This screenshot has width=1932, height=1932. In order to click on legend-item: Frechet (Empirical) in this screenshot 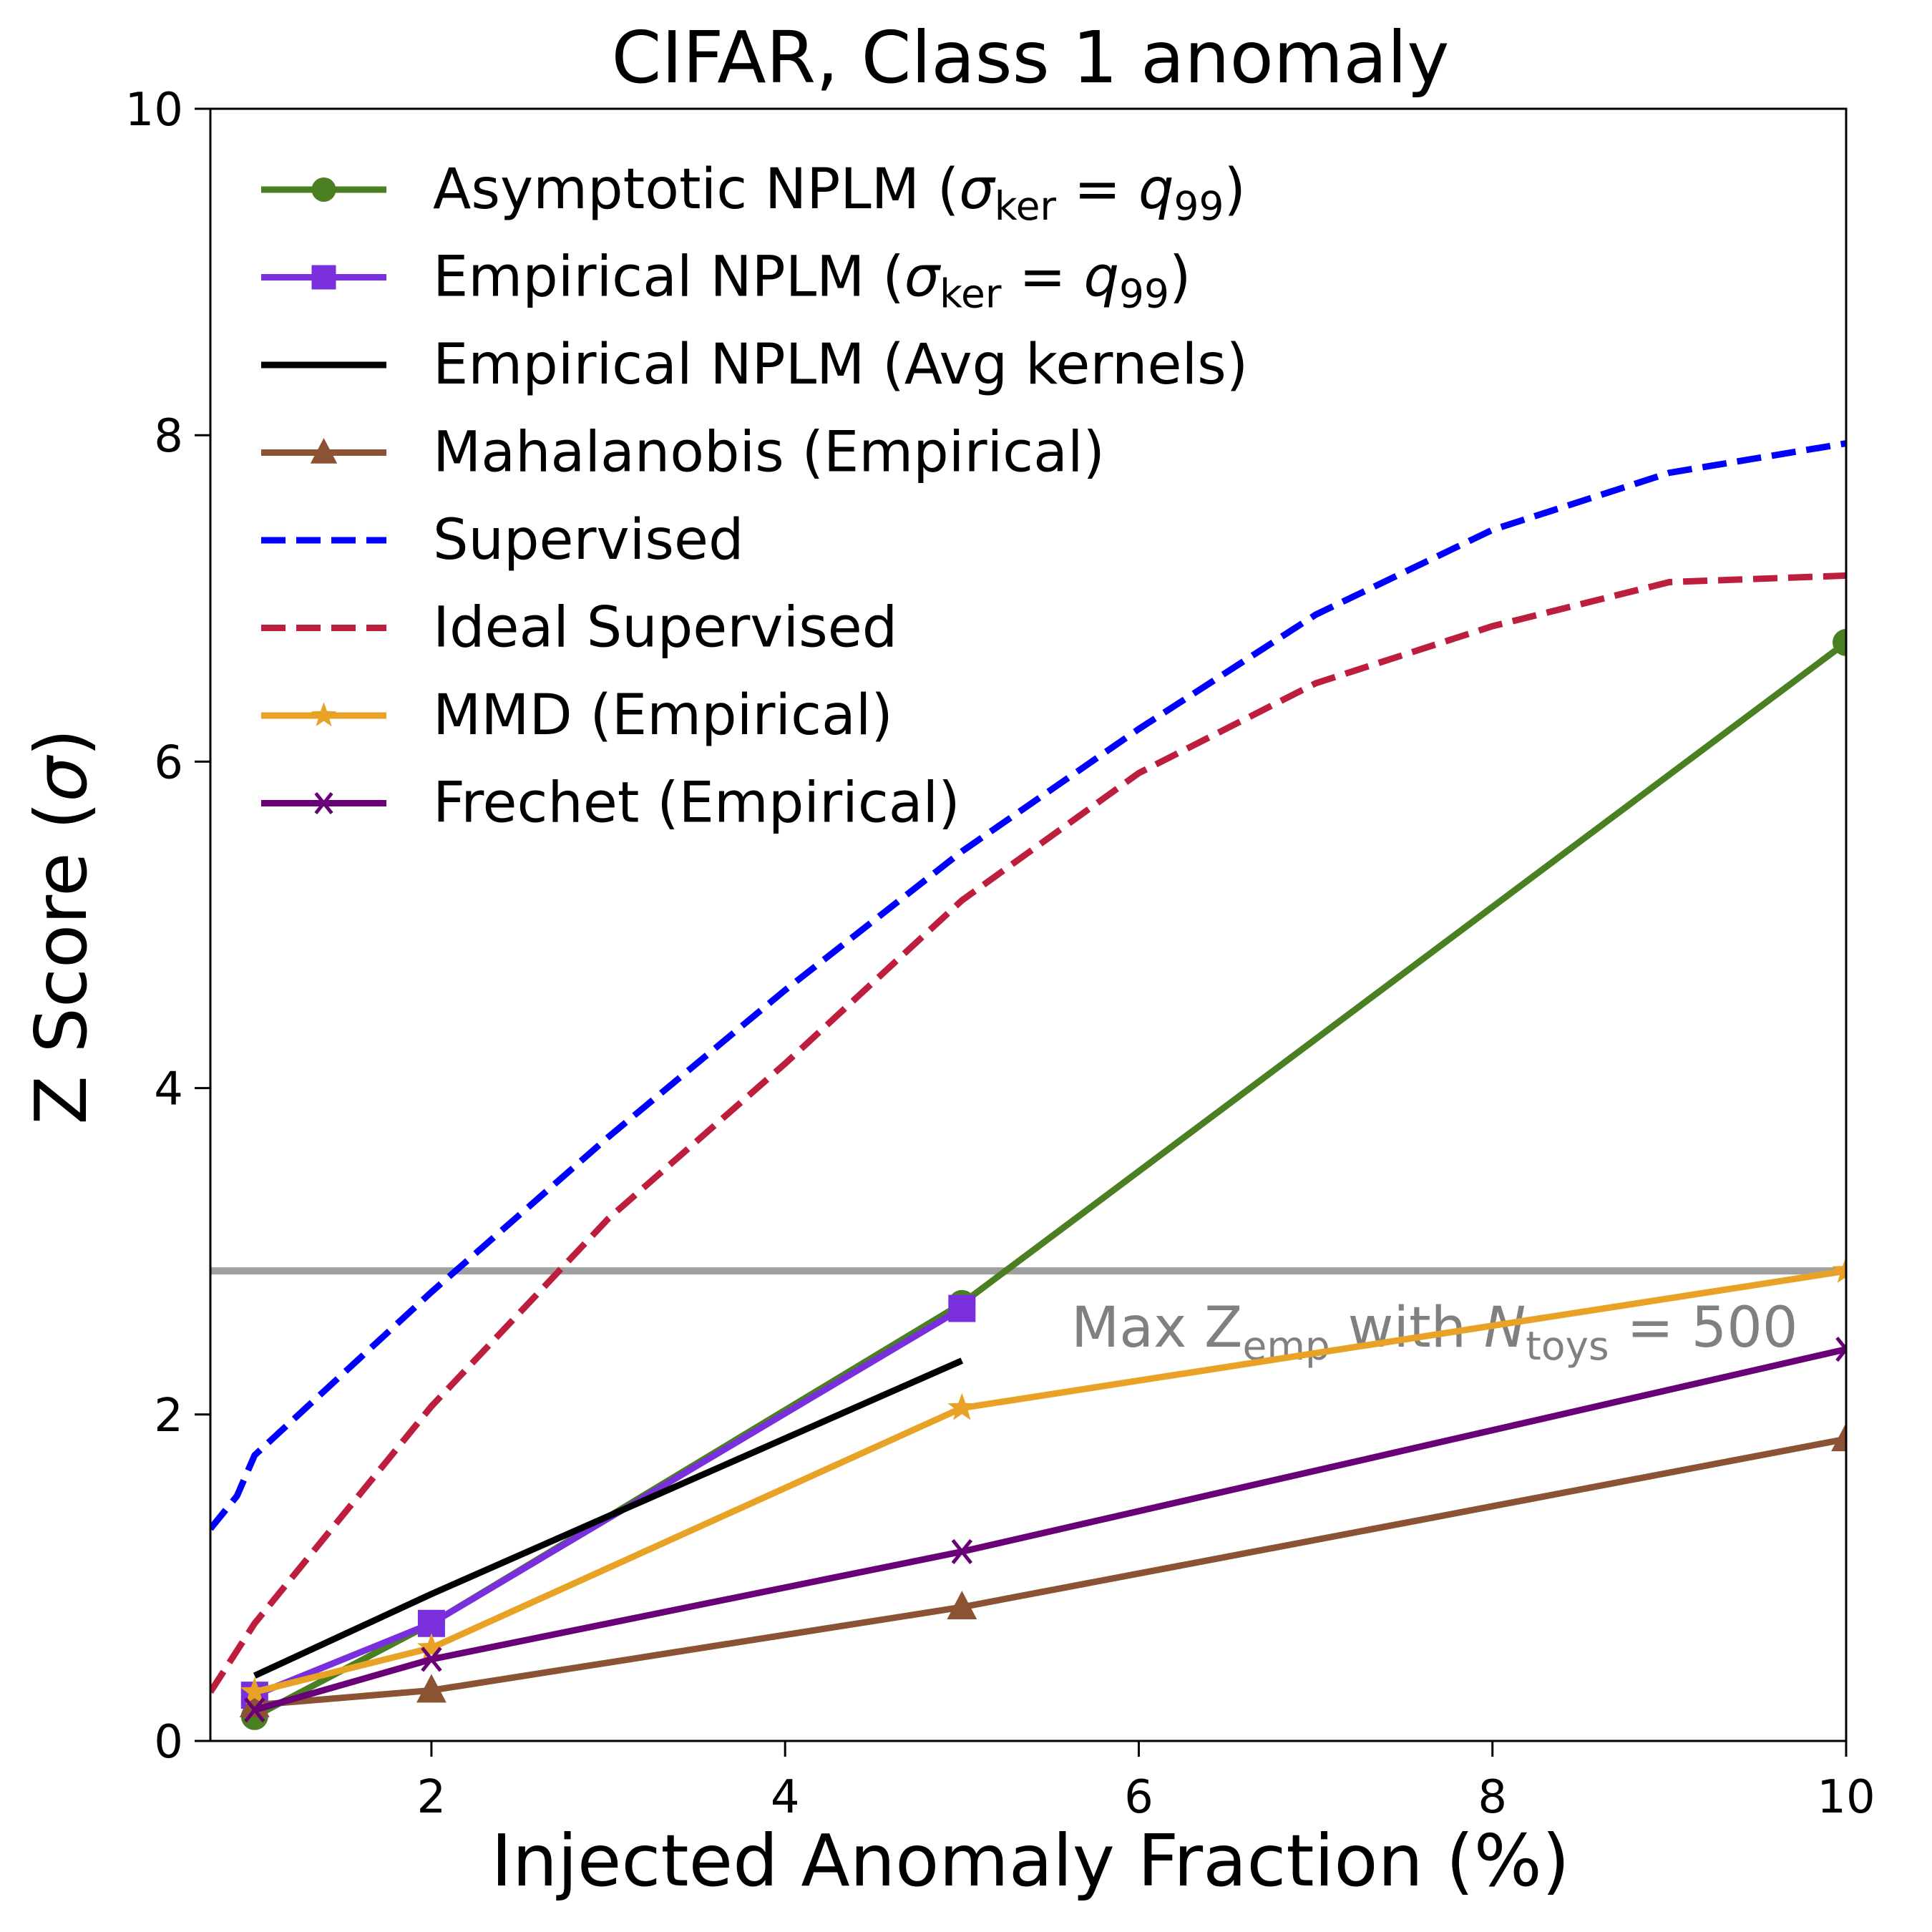, I will do `click(610, 803)`.